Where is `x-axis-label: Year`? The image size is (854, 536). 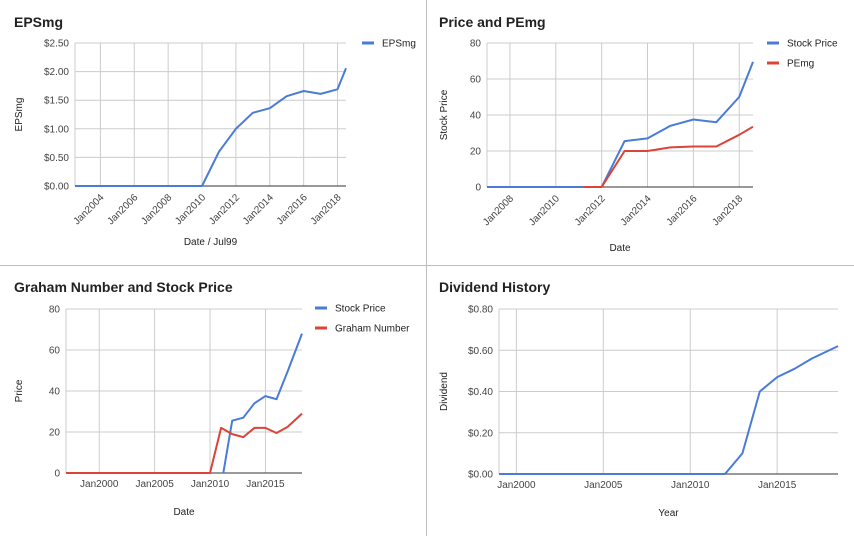
x-axis-label: Year is located at coordinates (668, 513).